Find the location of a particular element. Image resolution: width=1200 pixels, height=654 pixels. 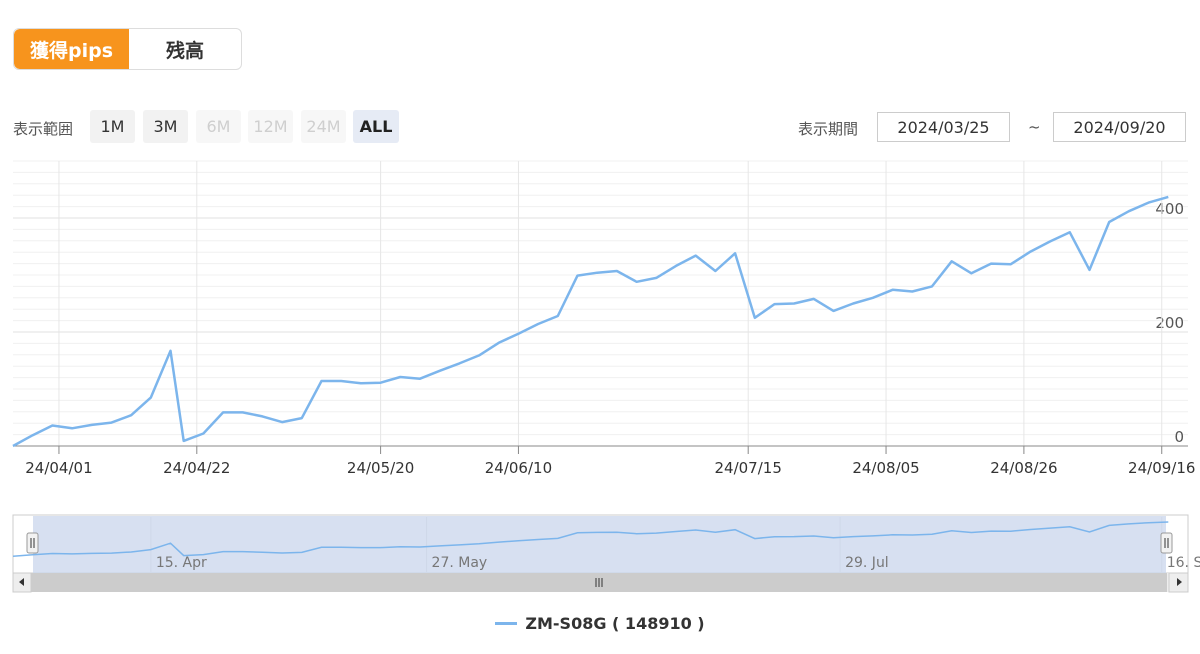

x-tick-label: 24/05/20 is located at coordinates (380, 468).